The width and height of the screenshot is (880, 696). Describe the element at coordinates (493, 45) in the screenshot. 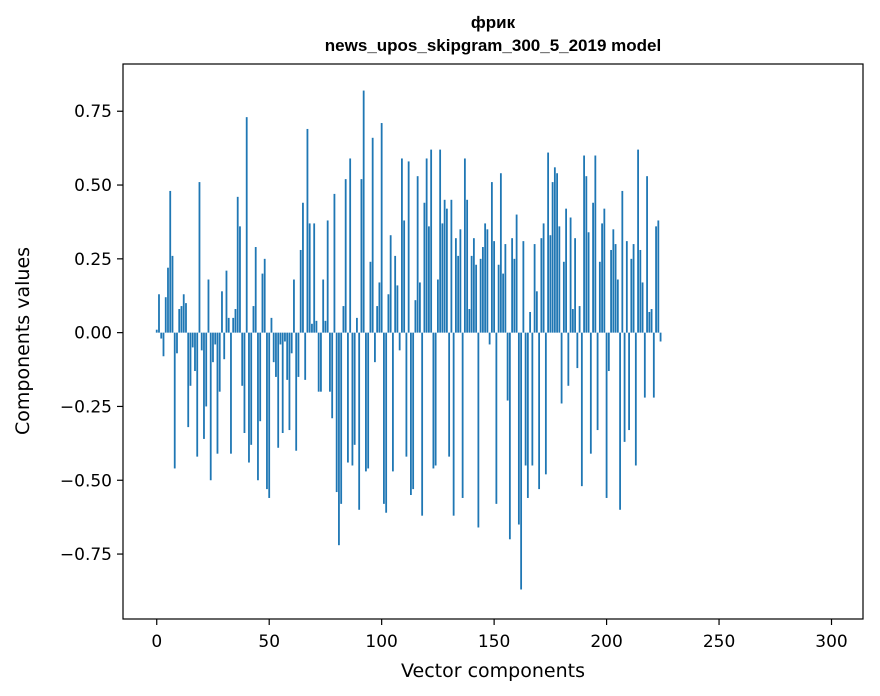

I see `chart-title-line2: news_upos_skipgram_300_5_2019 model` at that location.